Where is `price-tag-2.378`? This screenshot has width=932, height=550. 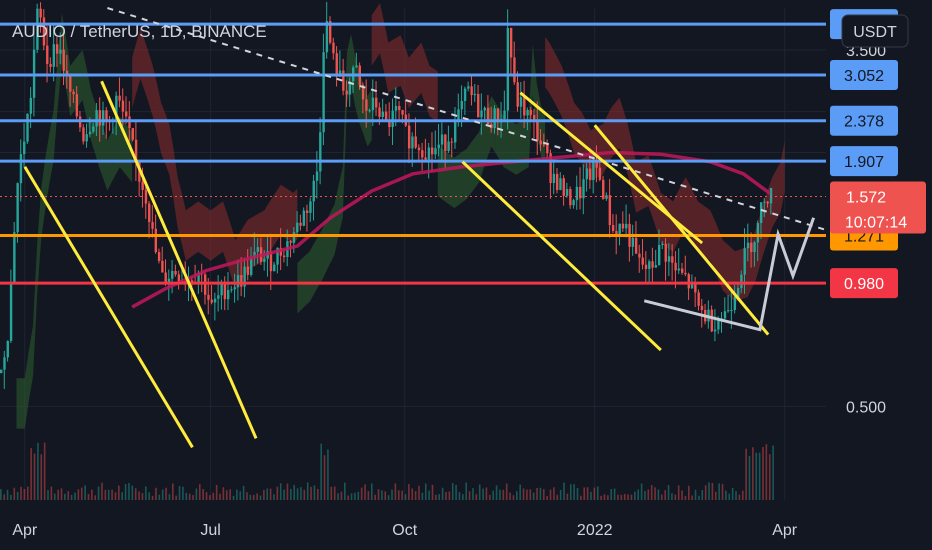
price-tag-2.378 is located at coordinates (864, 120).